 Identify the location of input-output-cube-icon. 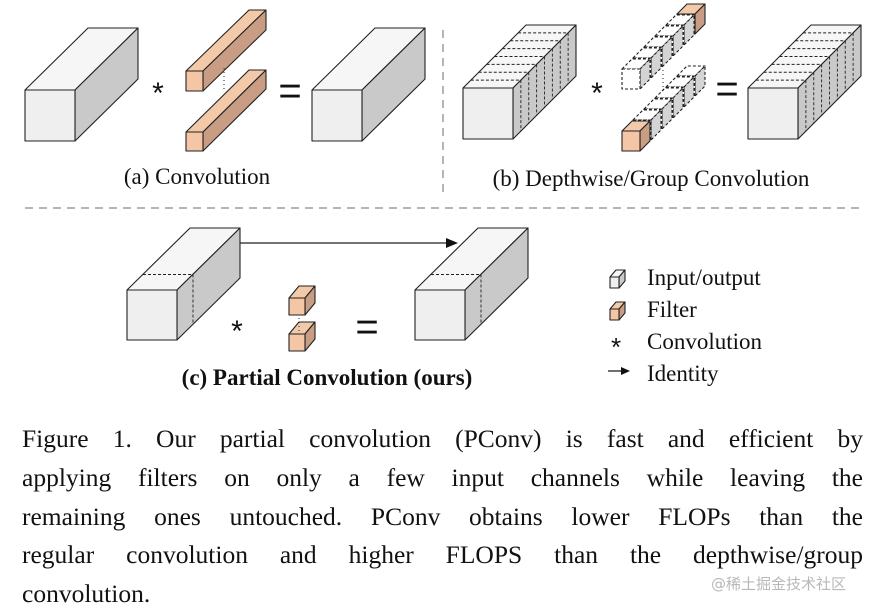
(617, 279).